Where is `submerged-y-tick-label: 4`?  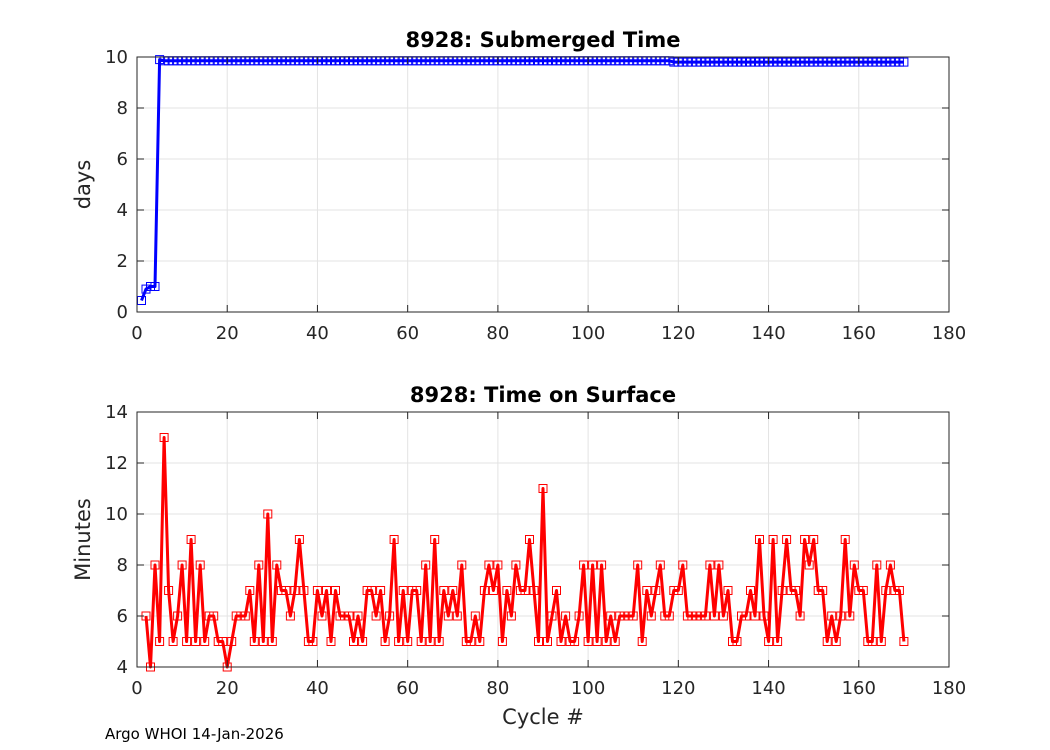
submerged-y-tick-label: 4 is located at coordinates (122, 210).